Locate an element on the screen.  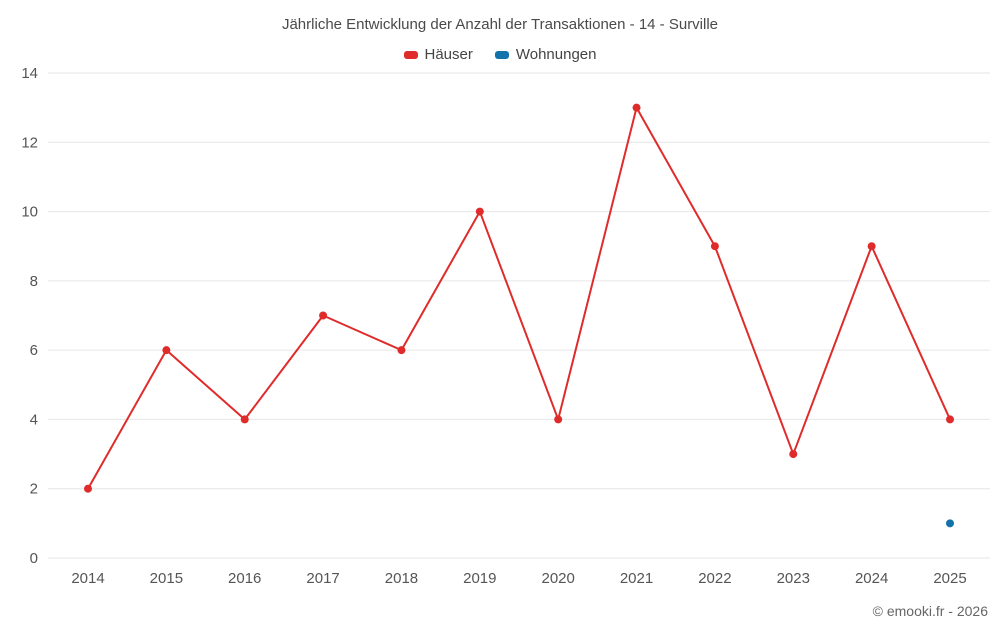
x-tick-label: 2022 is located at coordinates (714, 578).